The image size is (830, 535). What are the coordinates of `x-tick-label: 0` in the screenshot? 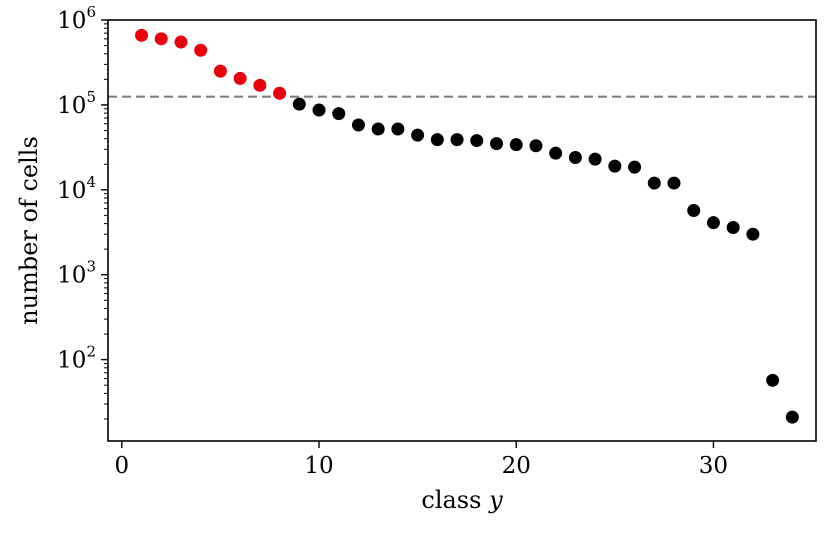 It's located at (121, 466).